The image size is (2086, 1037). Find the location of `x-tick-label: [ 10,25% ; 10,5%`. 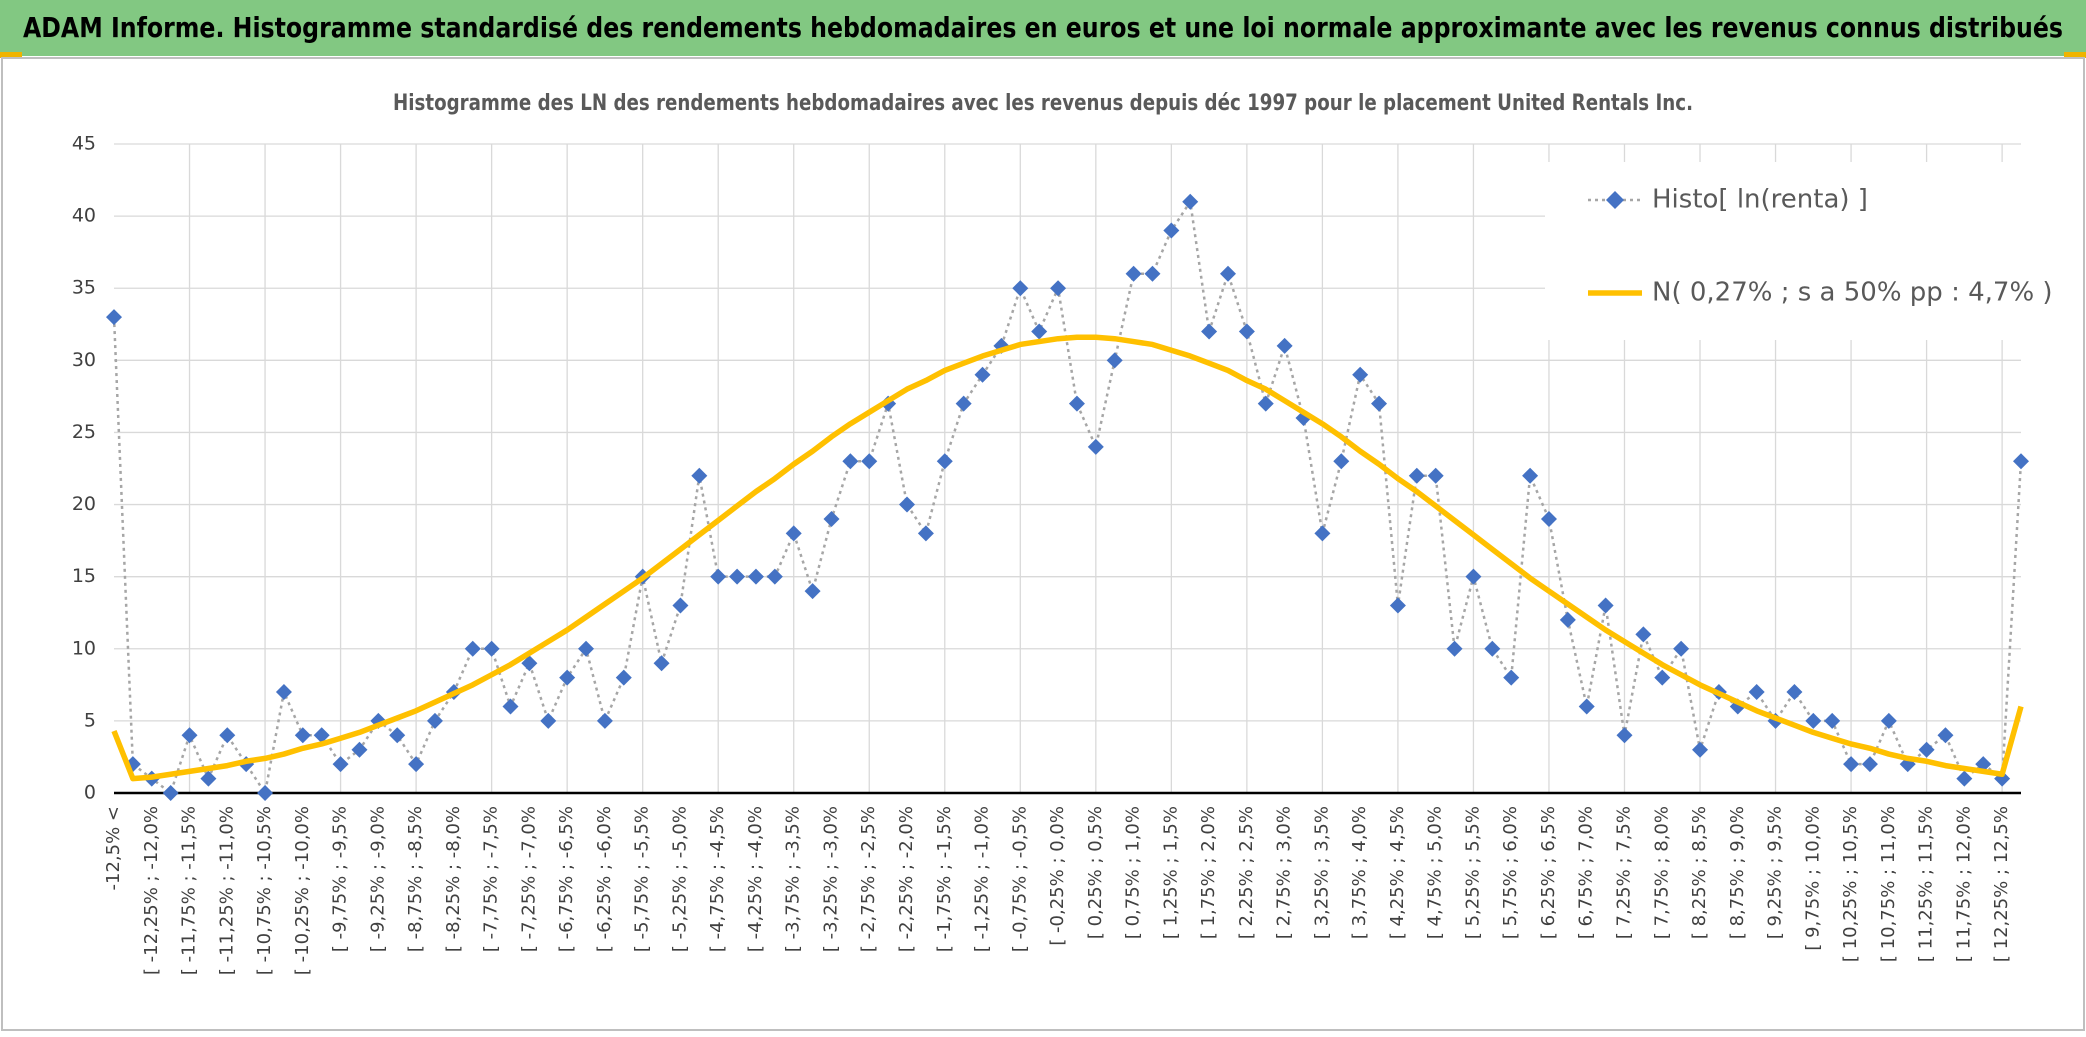

x-tick-label: [ 10,25% ; 10,5% is located at coordinates (1850, 884).